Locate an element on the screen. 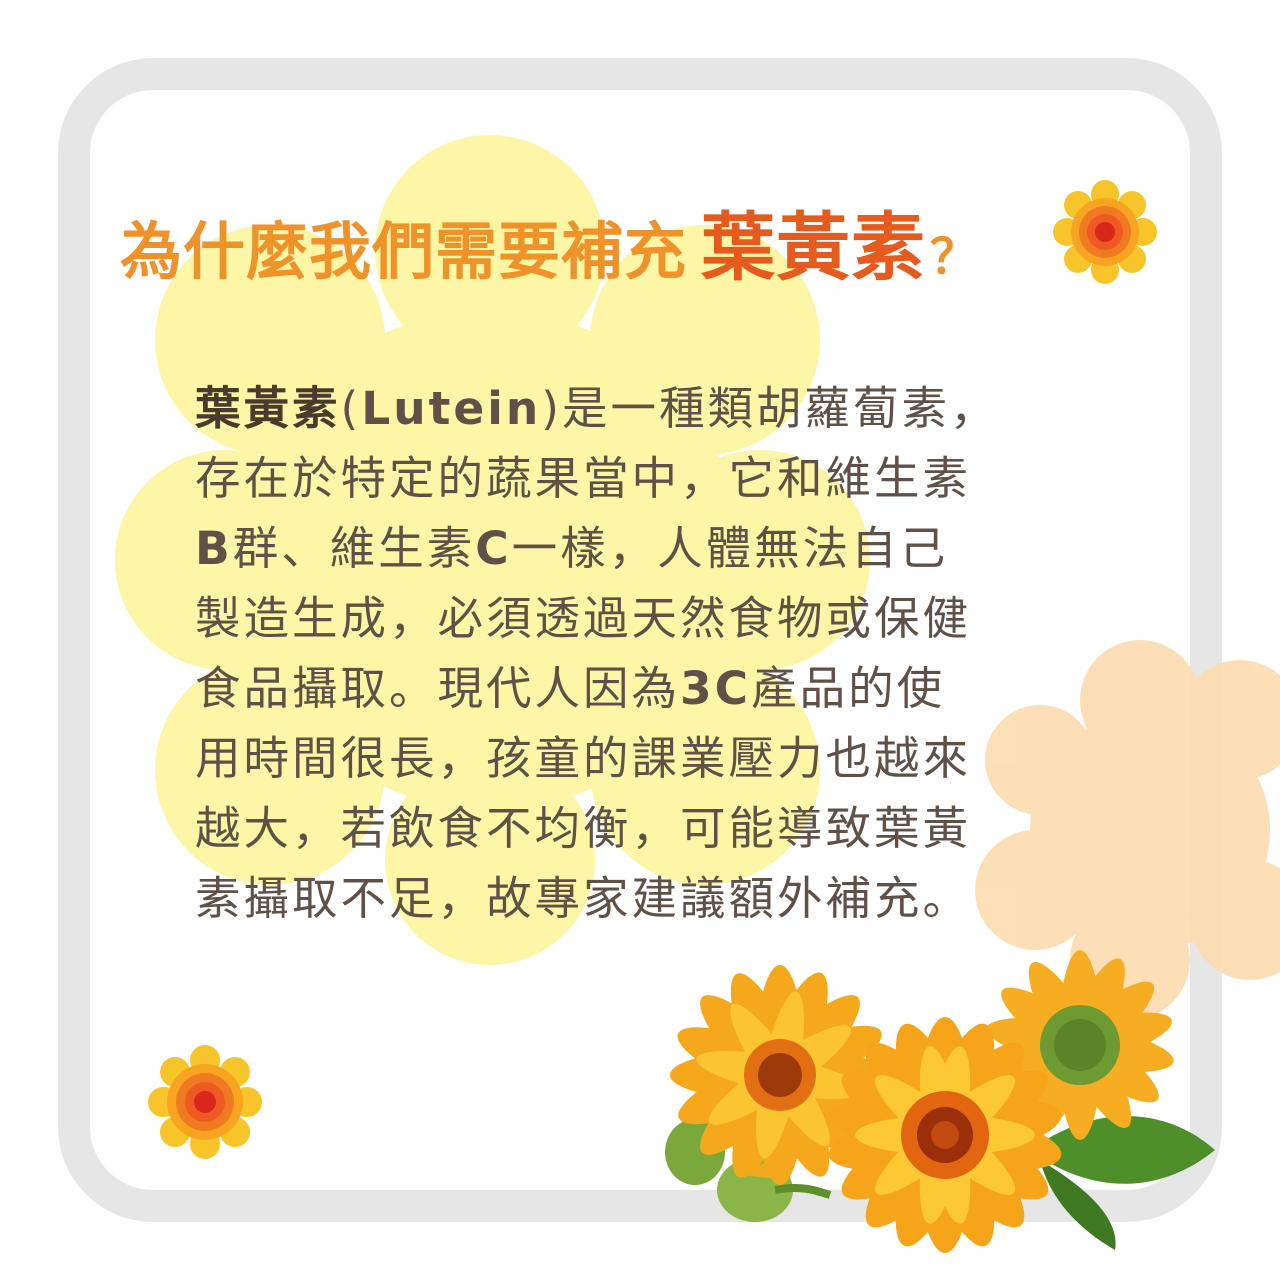 The height and width of the screenshot is (1280, 1280). marigold-icon is located at coordinates (1105, 232).